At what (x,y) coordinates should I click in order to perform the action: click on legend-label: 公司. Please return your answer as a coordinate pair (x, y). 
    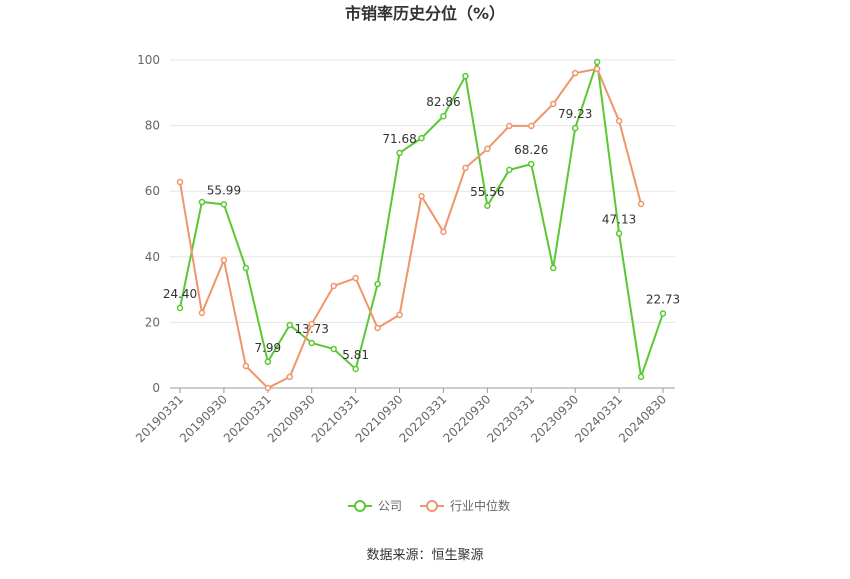
    Looking at the image, I should click on (390, 506).